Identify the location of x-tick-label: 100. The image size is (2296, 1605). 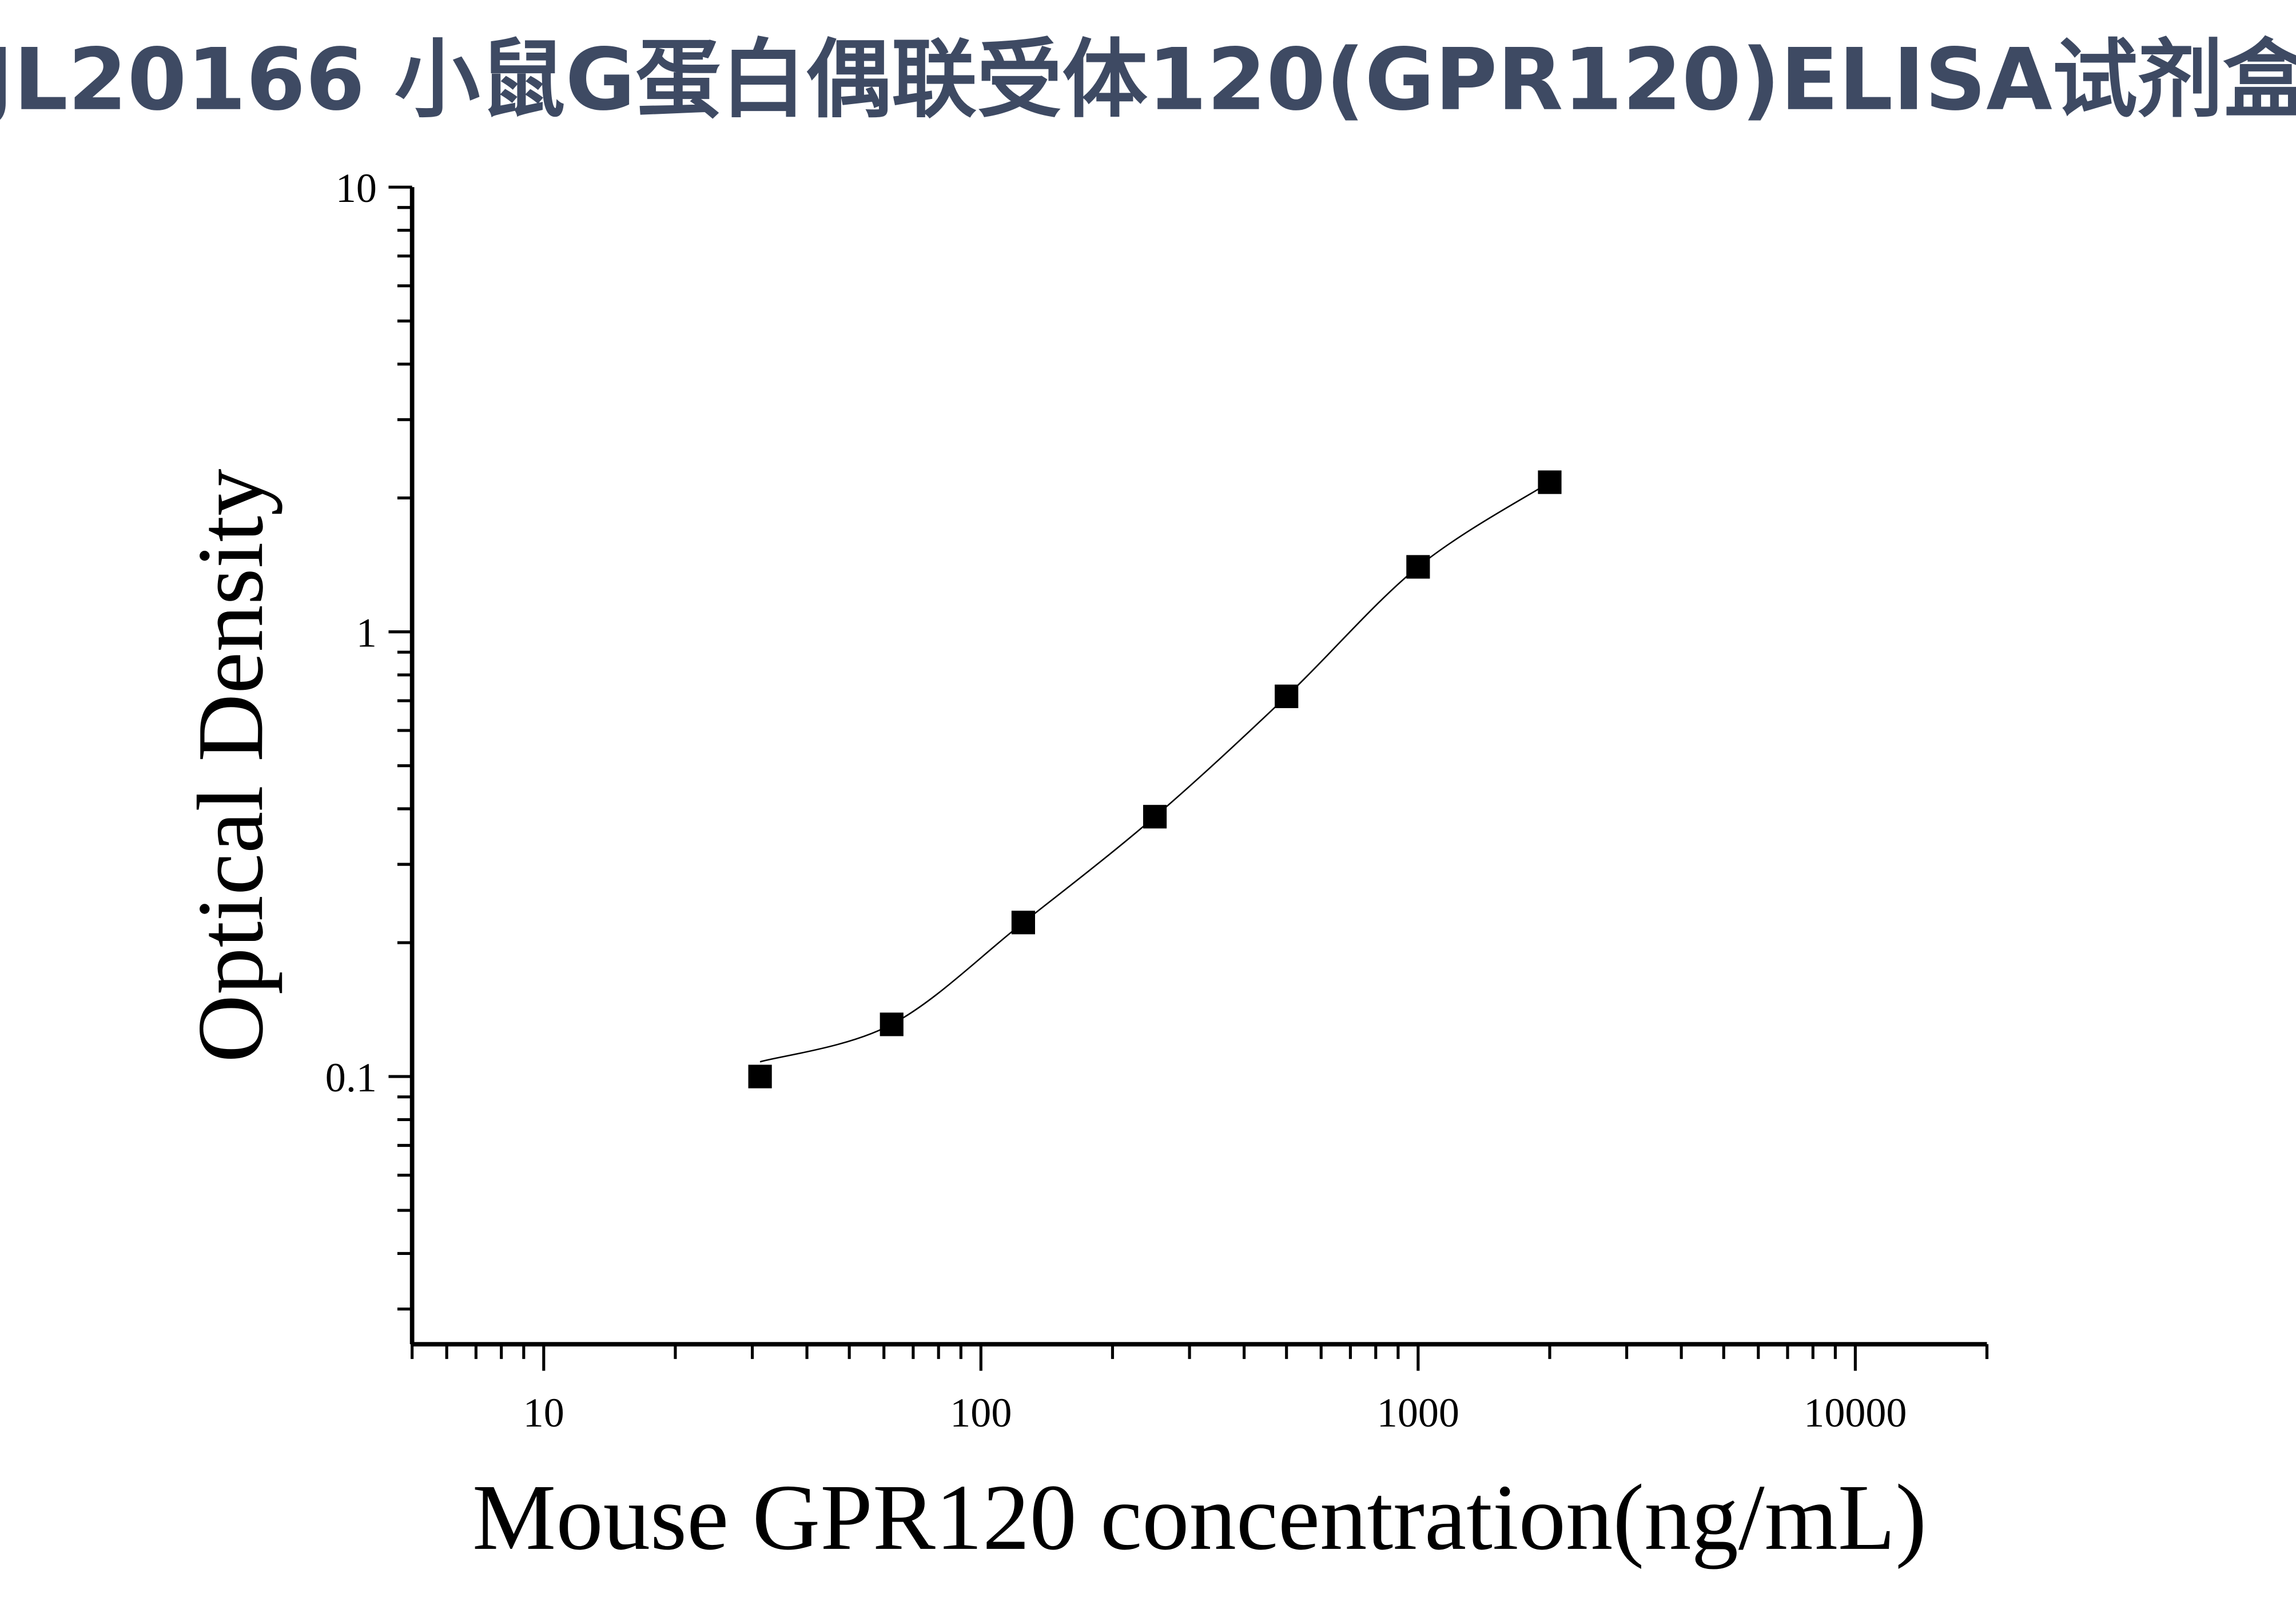
(981, 1413).